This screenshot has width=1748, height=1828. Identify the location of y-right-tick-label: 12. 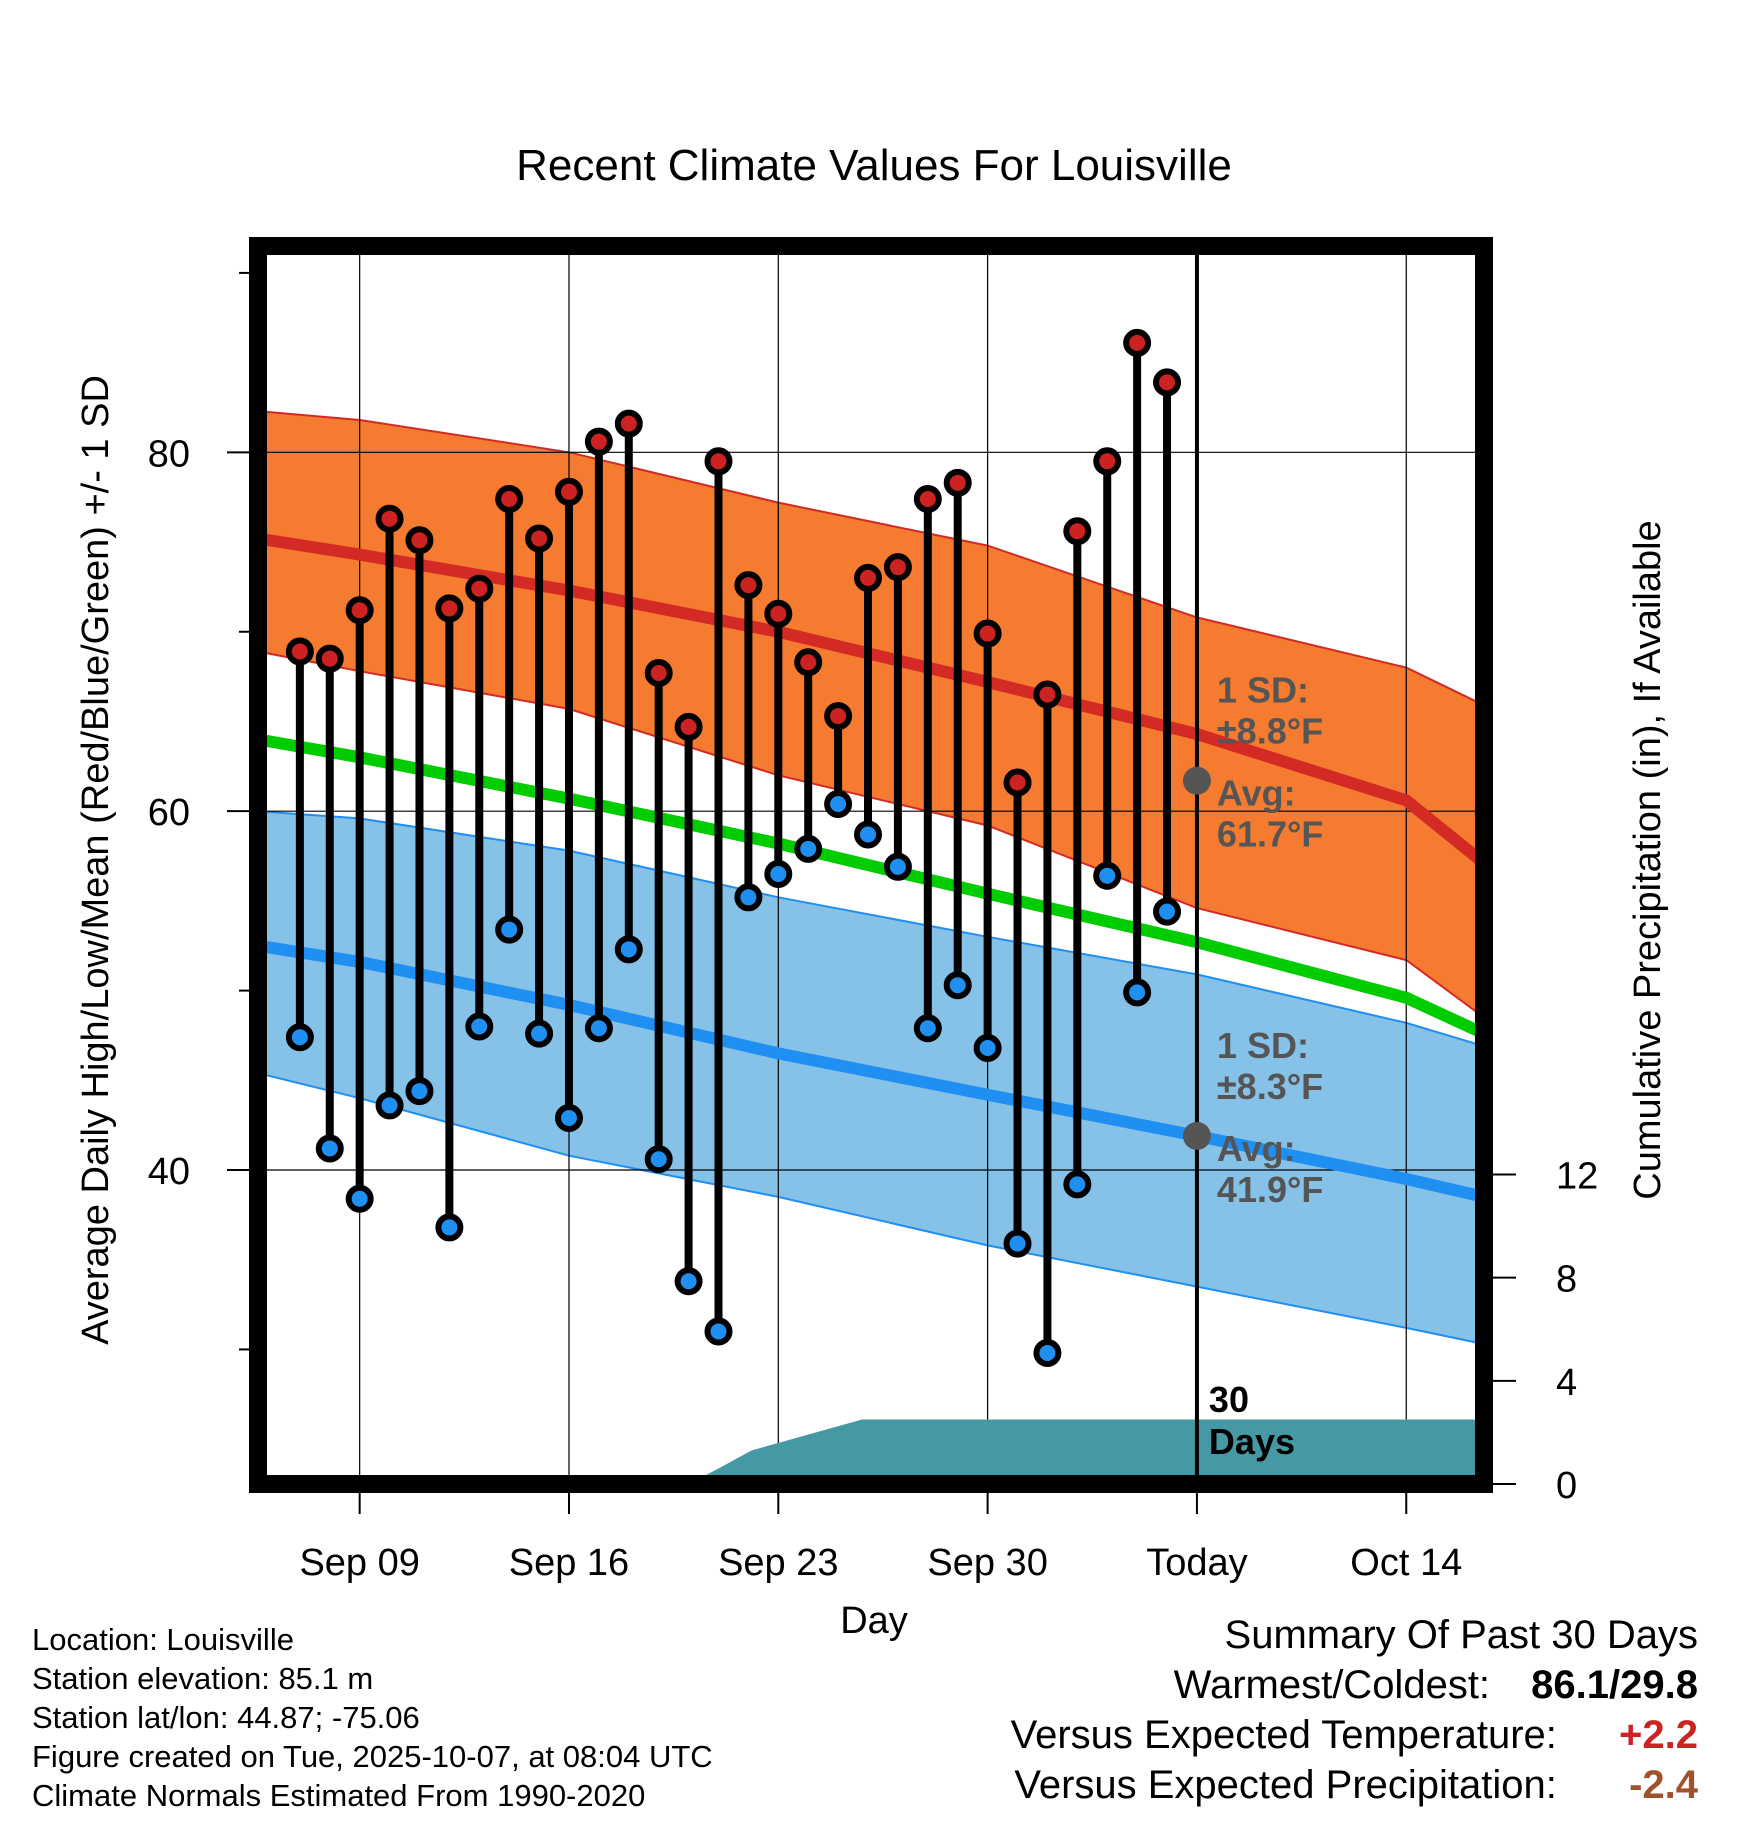
(1577, 1177).